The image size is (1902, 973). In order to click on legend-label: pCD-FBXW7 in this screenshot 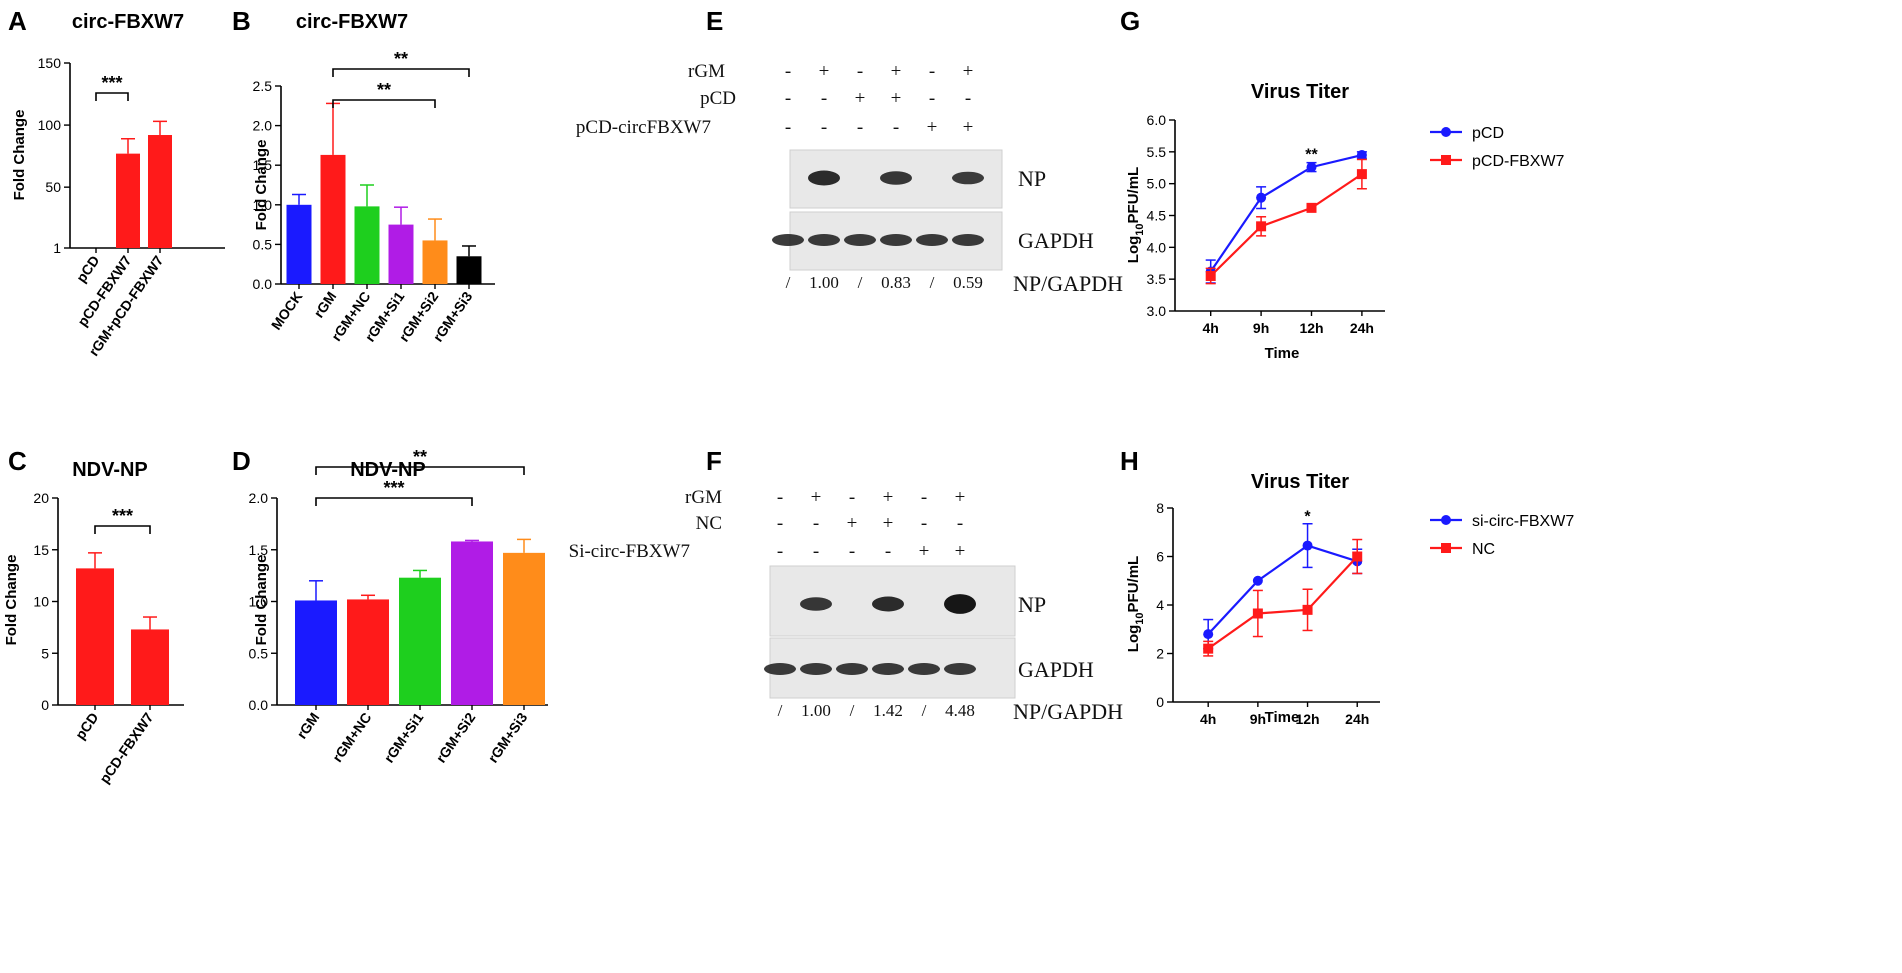, I will do `click(1518, 161)`.